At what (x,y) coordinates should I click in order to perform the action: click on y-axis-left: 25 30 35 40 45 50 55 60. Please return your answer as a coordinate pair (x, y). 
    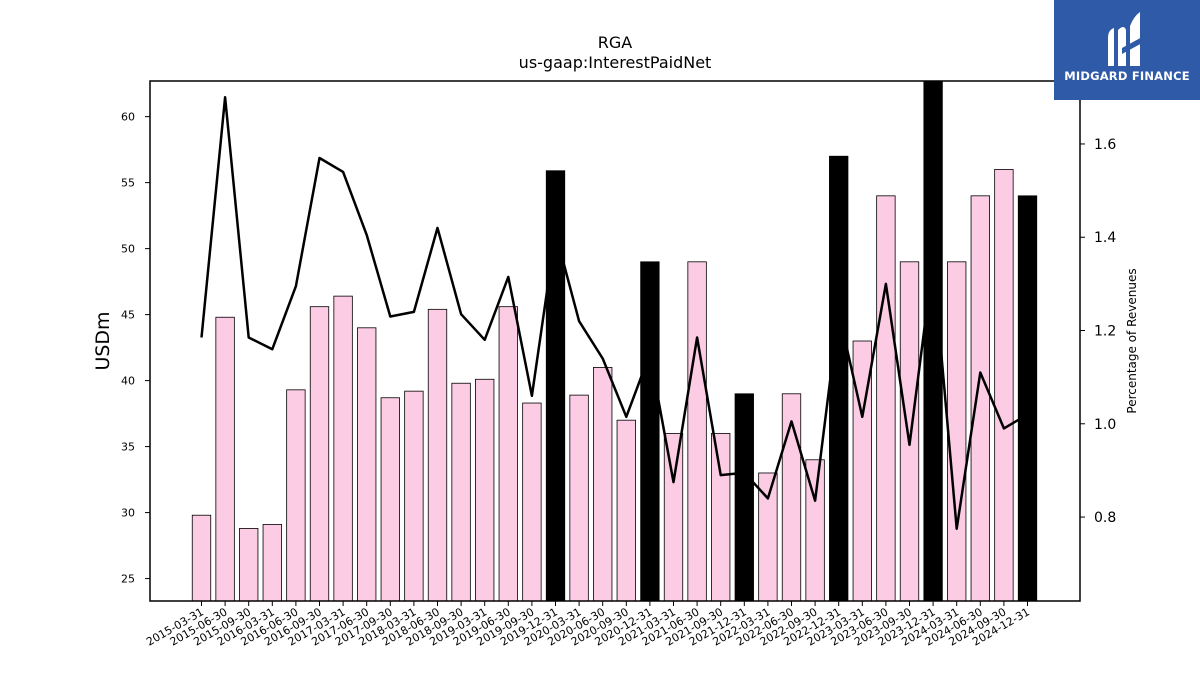
    Looking at the image, I should click on (135, 348).